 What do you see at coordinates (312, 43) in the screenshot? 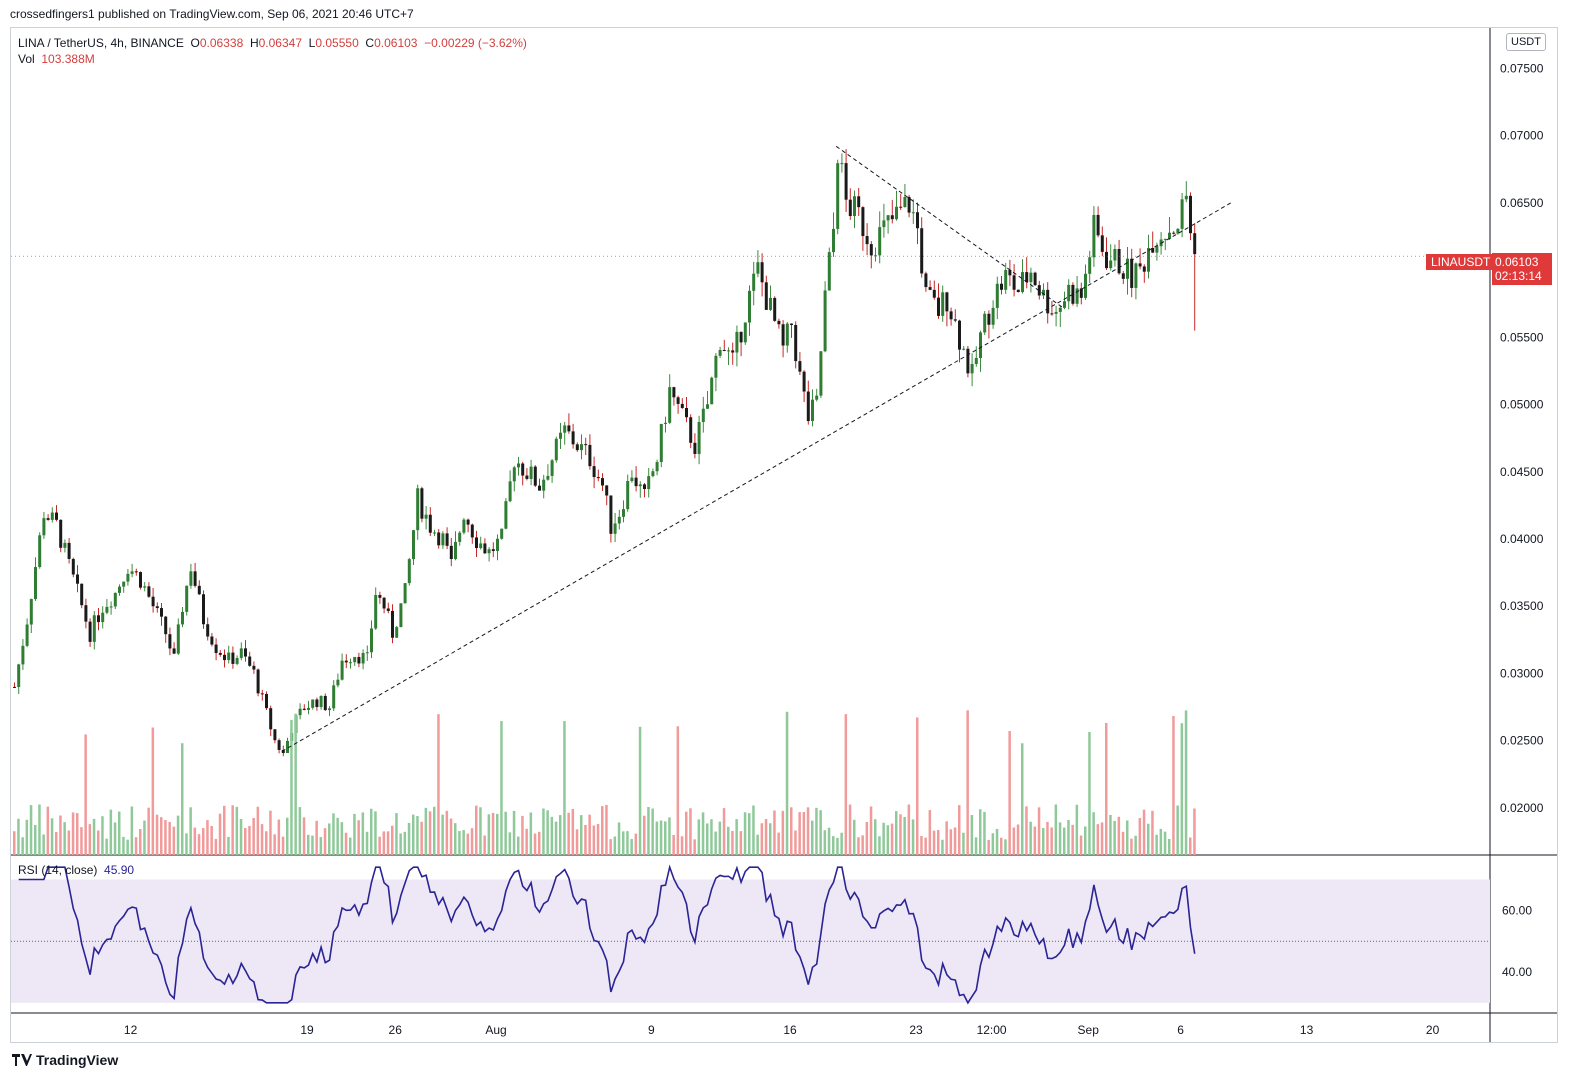
I see `low-label: L` at bounding box center [312, 43].